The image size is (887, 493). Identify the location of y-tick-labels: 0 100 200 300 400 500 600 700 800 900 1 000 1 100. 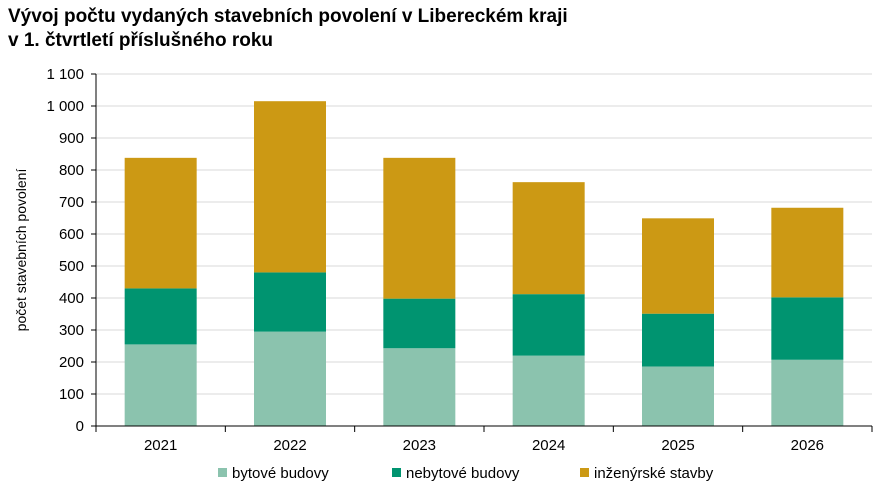
(65, 250).